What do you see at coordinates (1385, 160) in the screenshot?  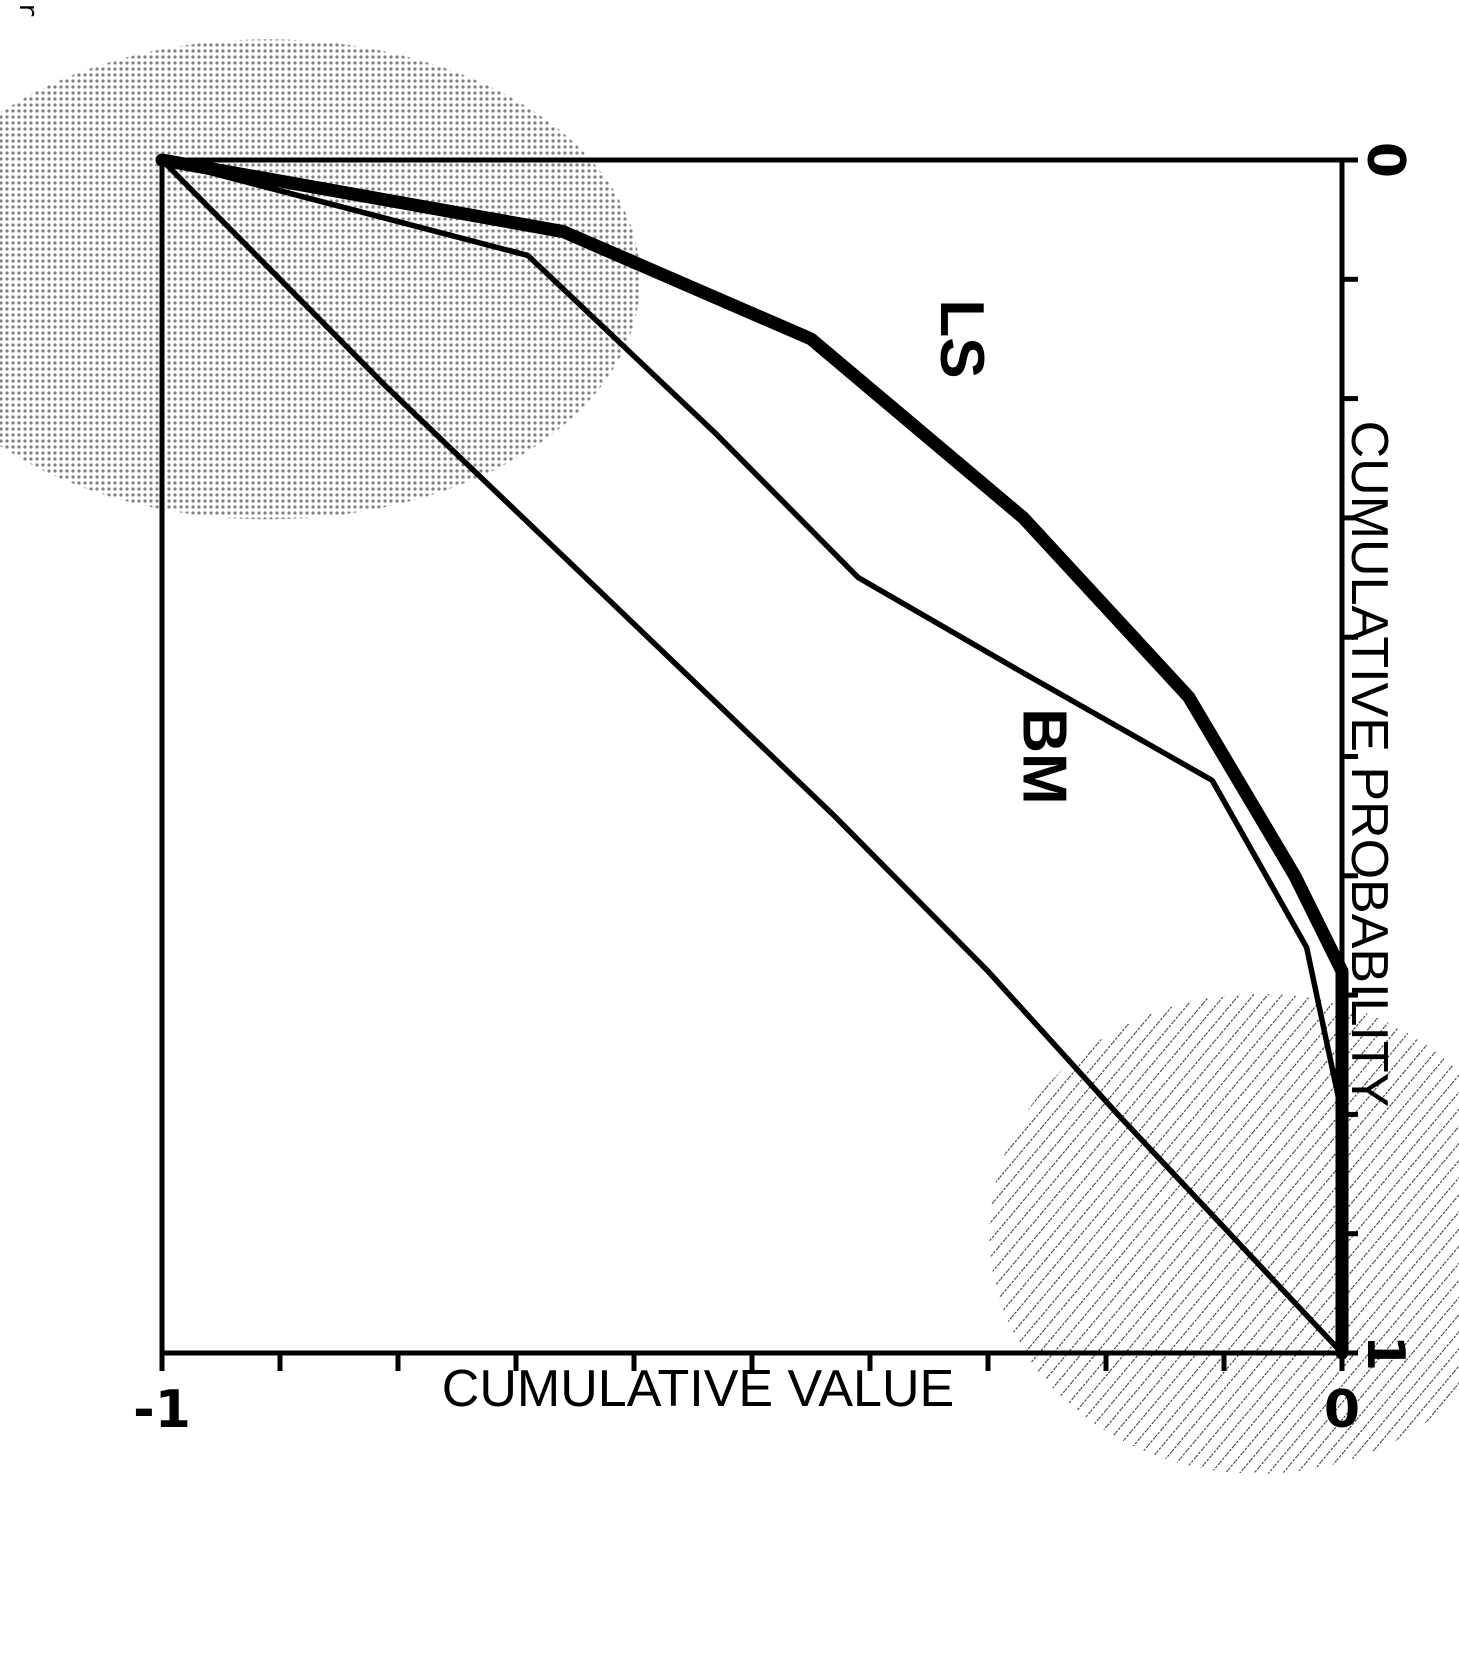 I see `x-tick-label: 0` at bounding box center [1385, 160].